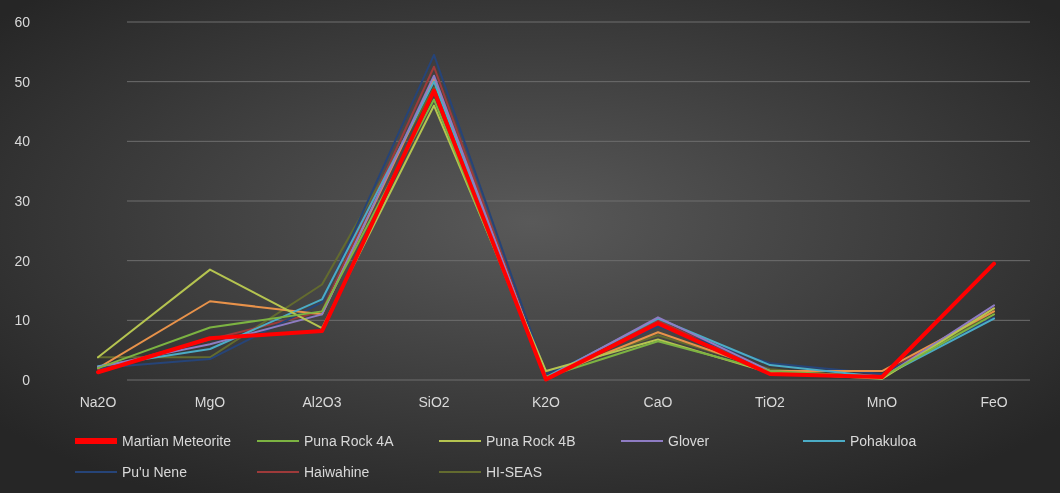 The width and height of the screenshot is (1060, 493). I want to click on y-tick-label: 60, so click(22, 21).